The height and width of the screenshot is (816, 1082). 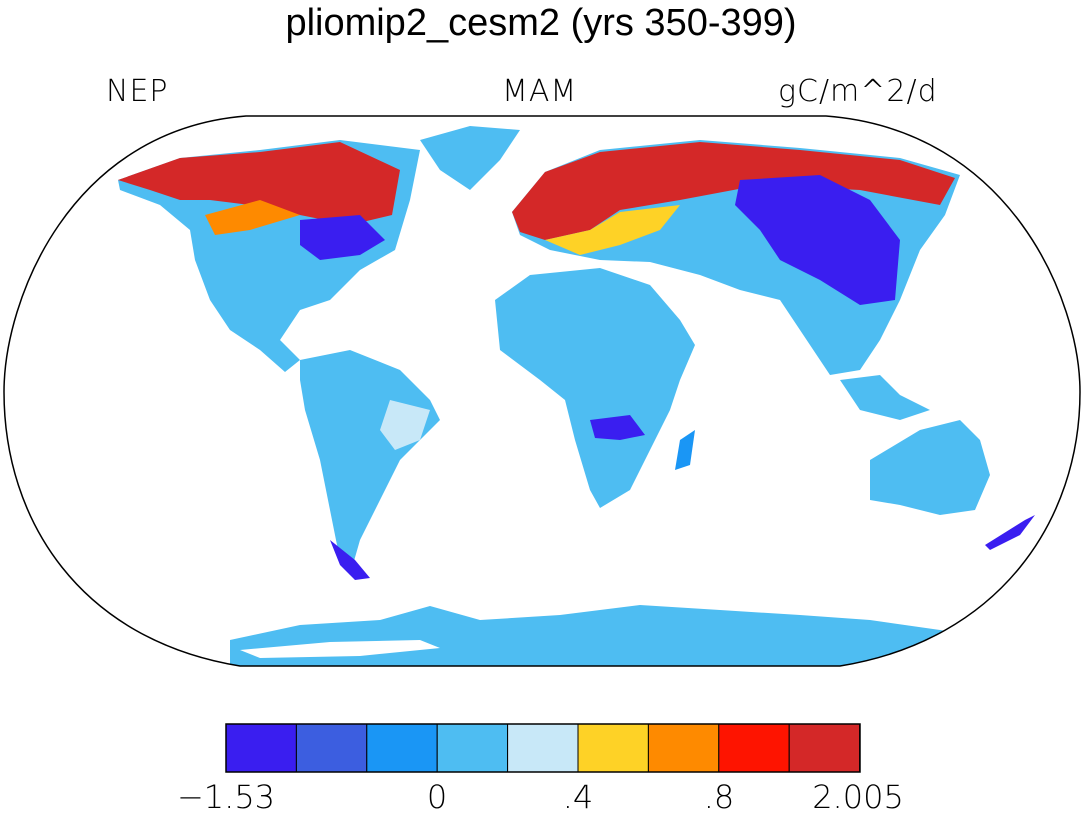 I want to click on south-america-dark, so click(x=350, y=560).